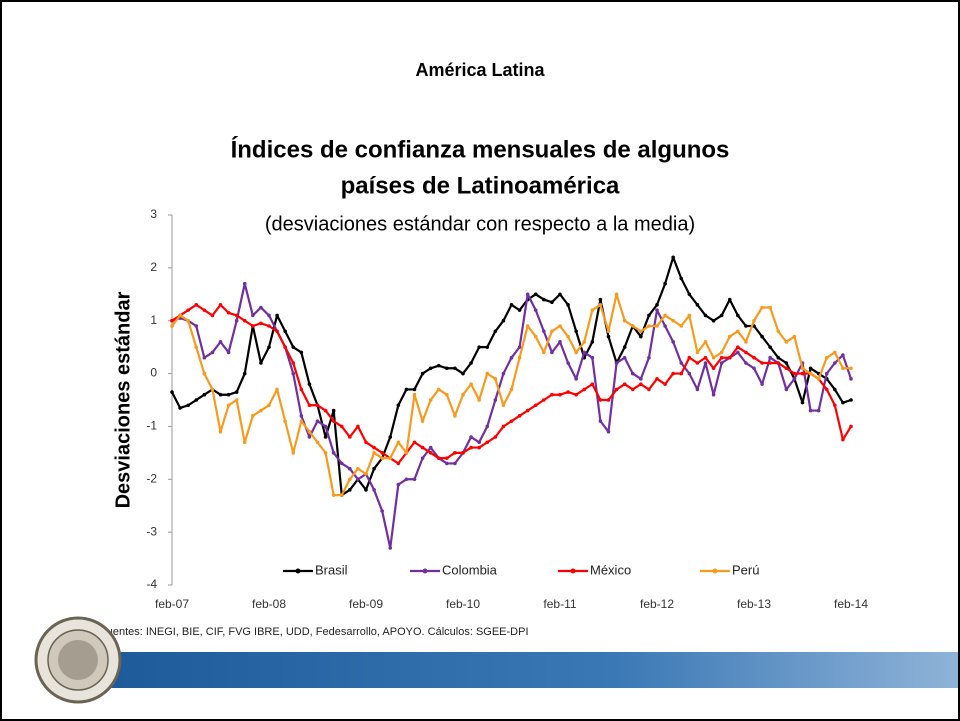 This screenshot has width=960, height=721. I want to click on footer-bar, so click(529, 670).